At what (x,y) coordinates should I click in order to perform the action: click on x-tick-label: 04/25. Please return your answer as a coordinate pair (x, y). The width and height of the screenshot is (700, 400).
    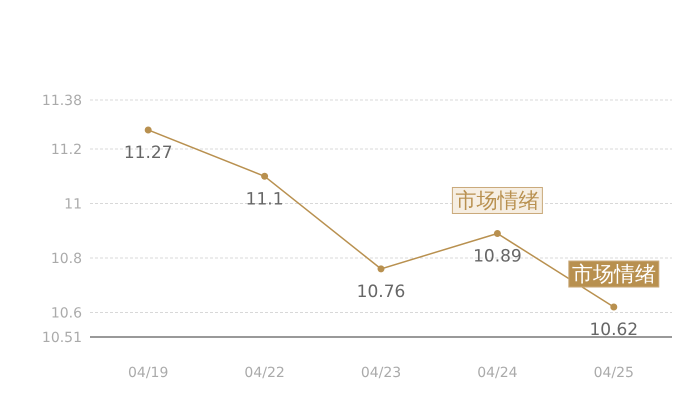
    Looking at the image, I should click on (614, 373).